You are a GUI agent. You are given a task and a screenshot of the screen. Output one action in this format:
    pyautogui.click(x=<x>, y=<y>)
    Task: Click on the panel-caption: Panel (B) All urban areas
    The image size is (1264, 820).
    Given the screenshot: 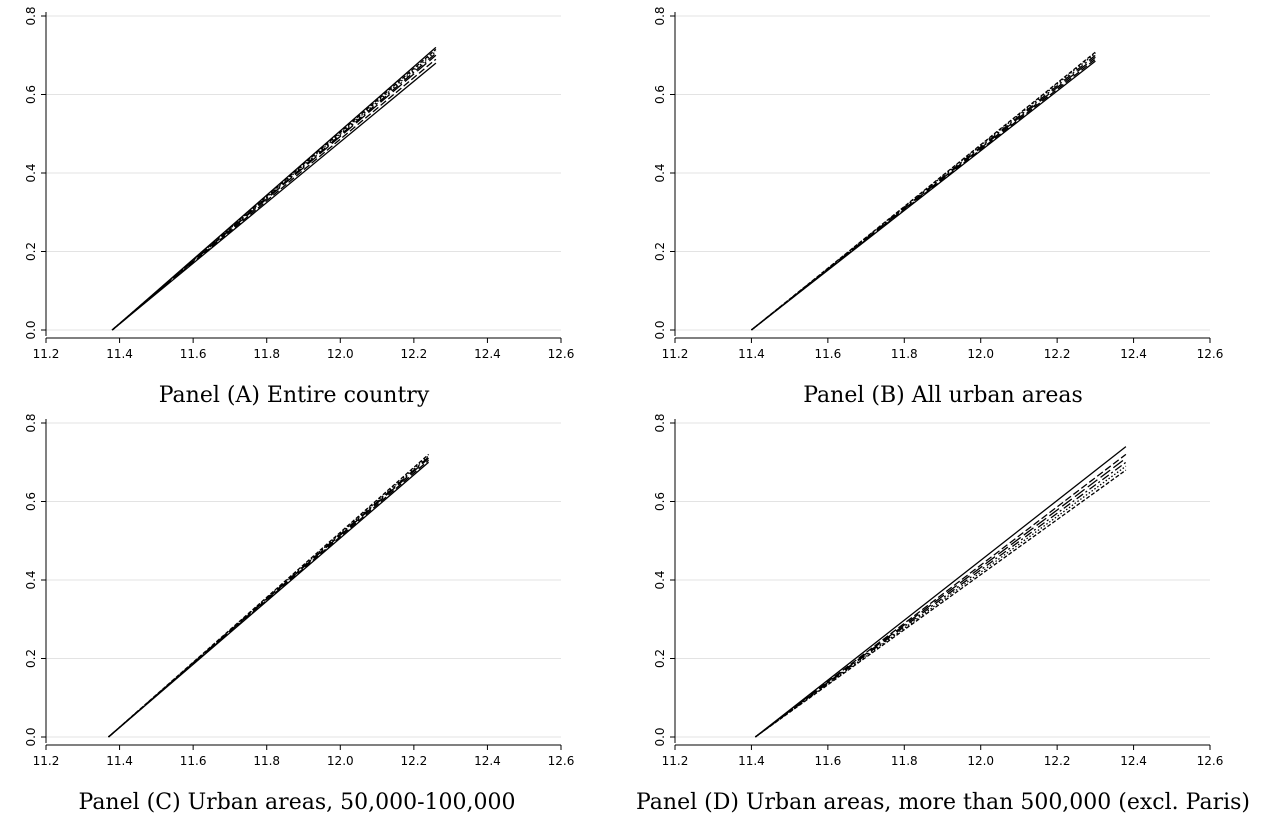 What is the action you would take?
    pyautogui.click(x=943, y=395)
    